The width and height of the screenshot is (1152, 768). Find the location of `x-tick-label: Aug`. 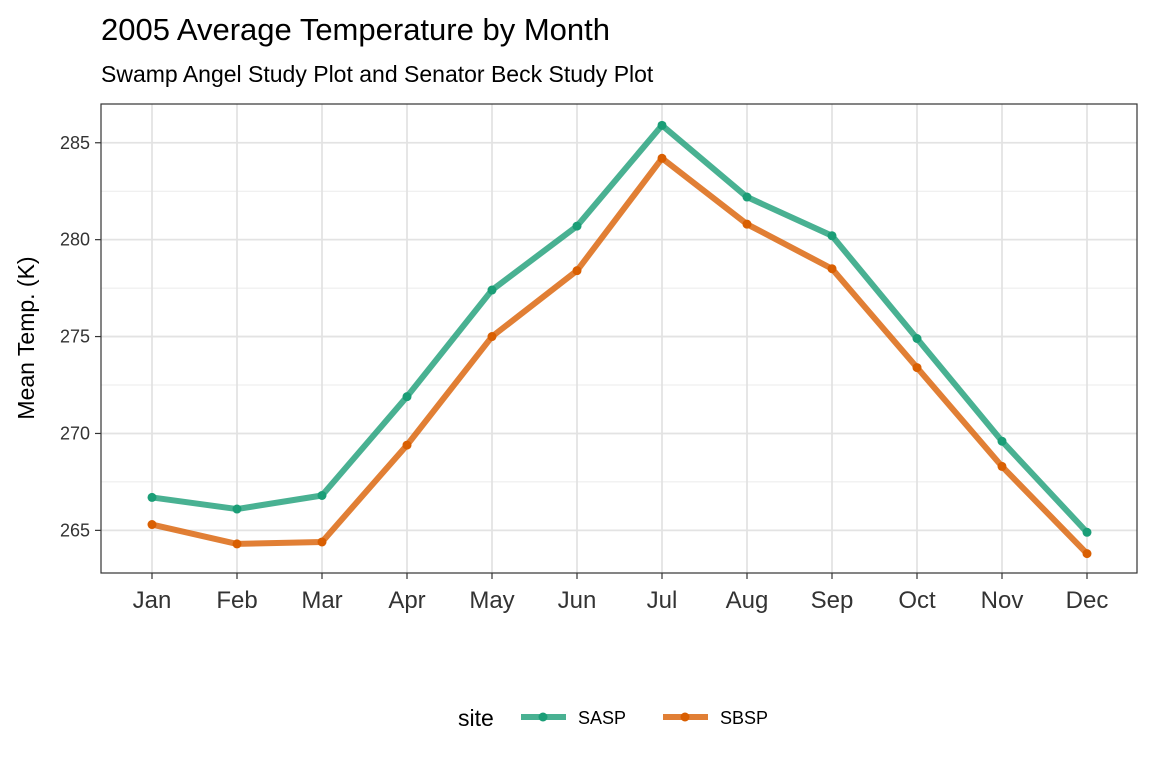

x-tick-label: Aug is located at coordinates (747, 600).